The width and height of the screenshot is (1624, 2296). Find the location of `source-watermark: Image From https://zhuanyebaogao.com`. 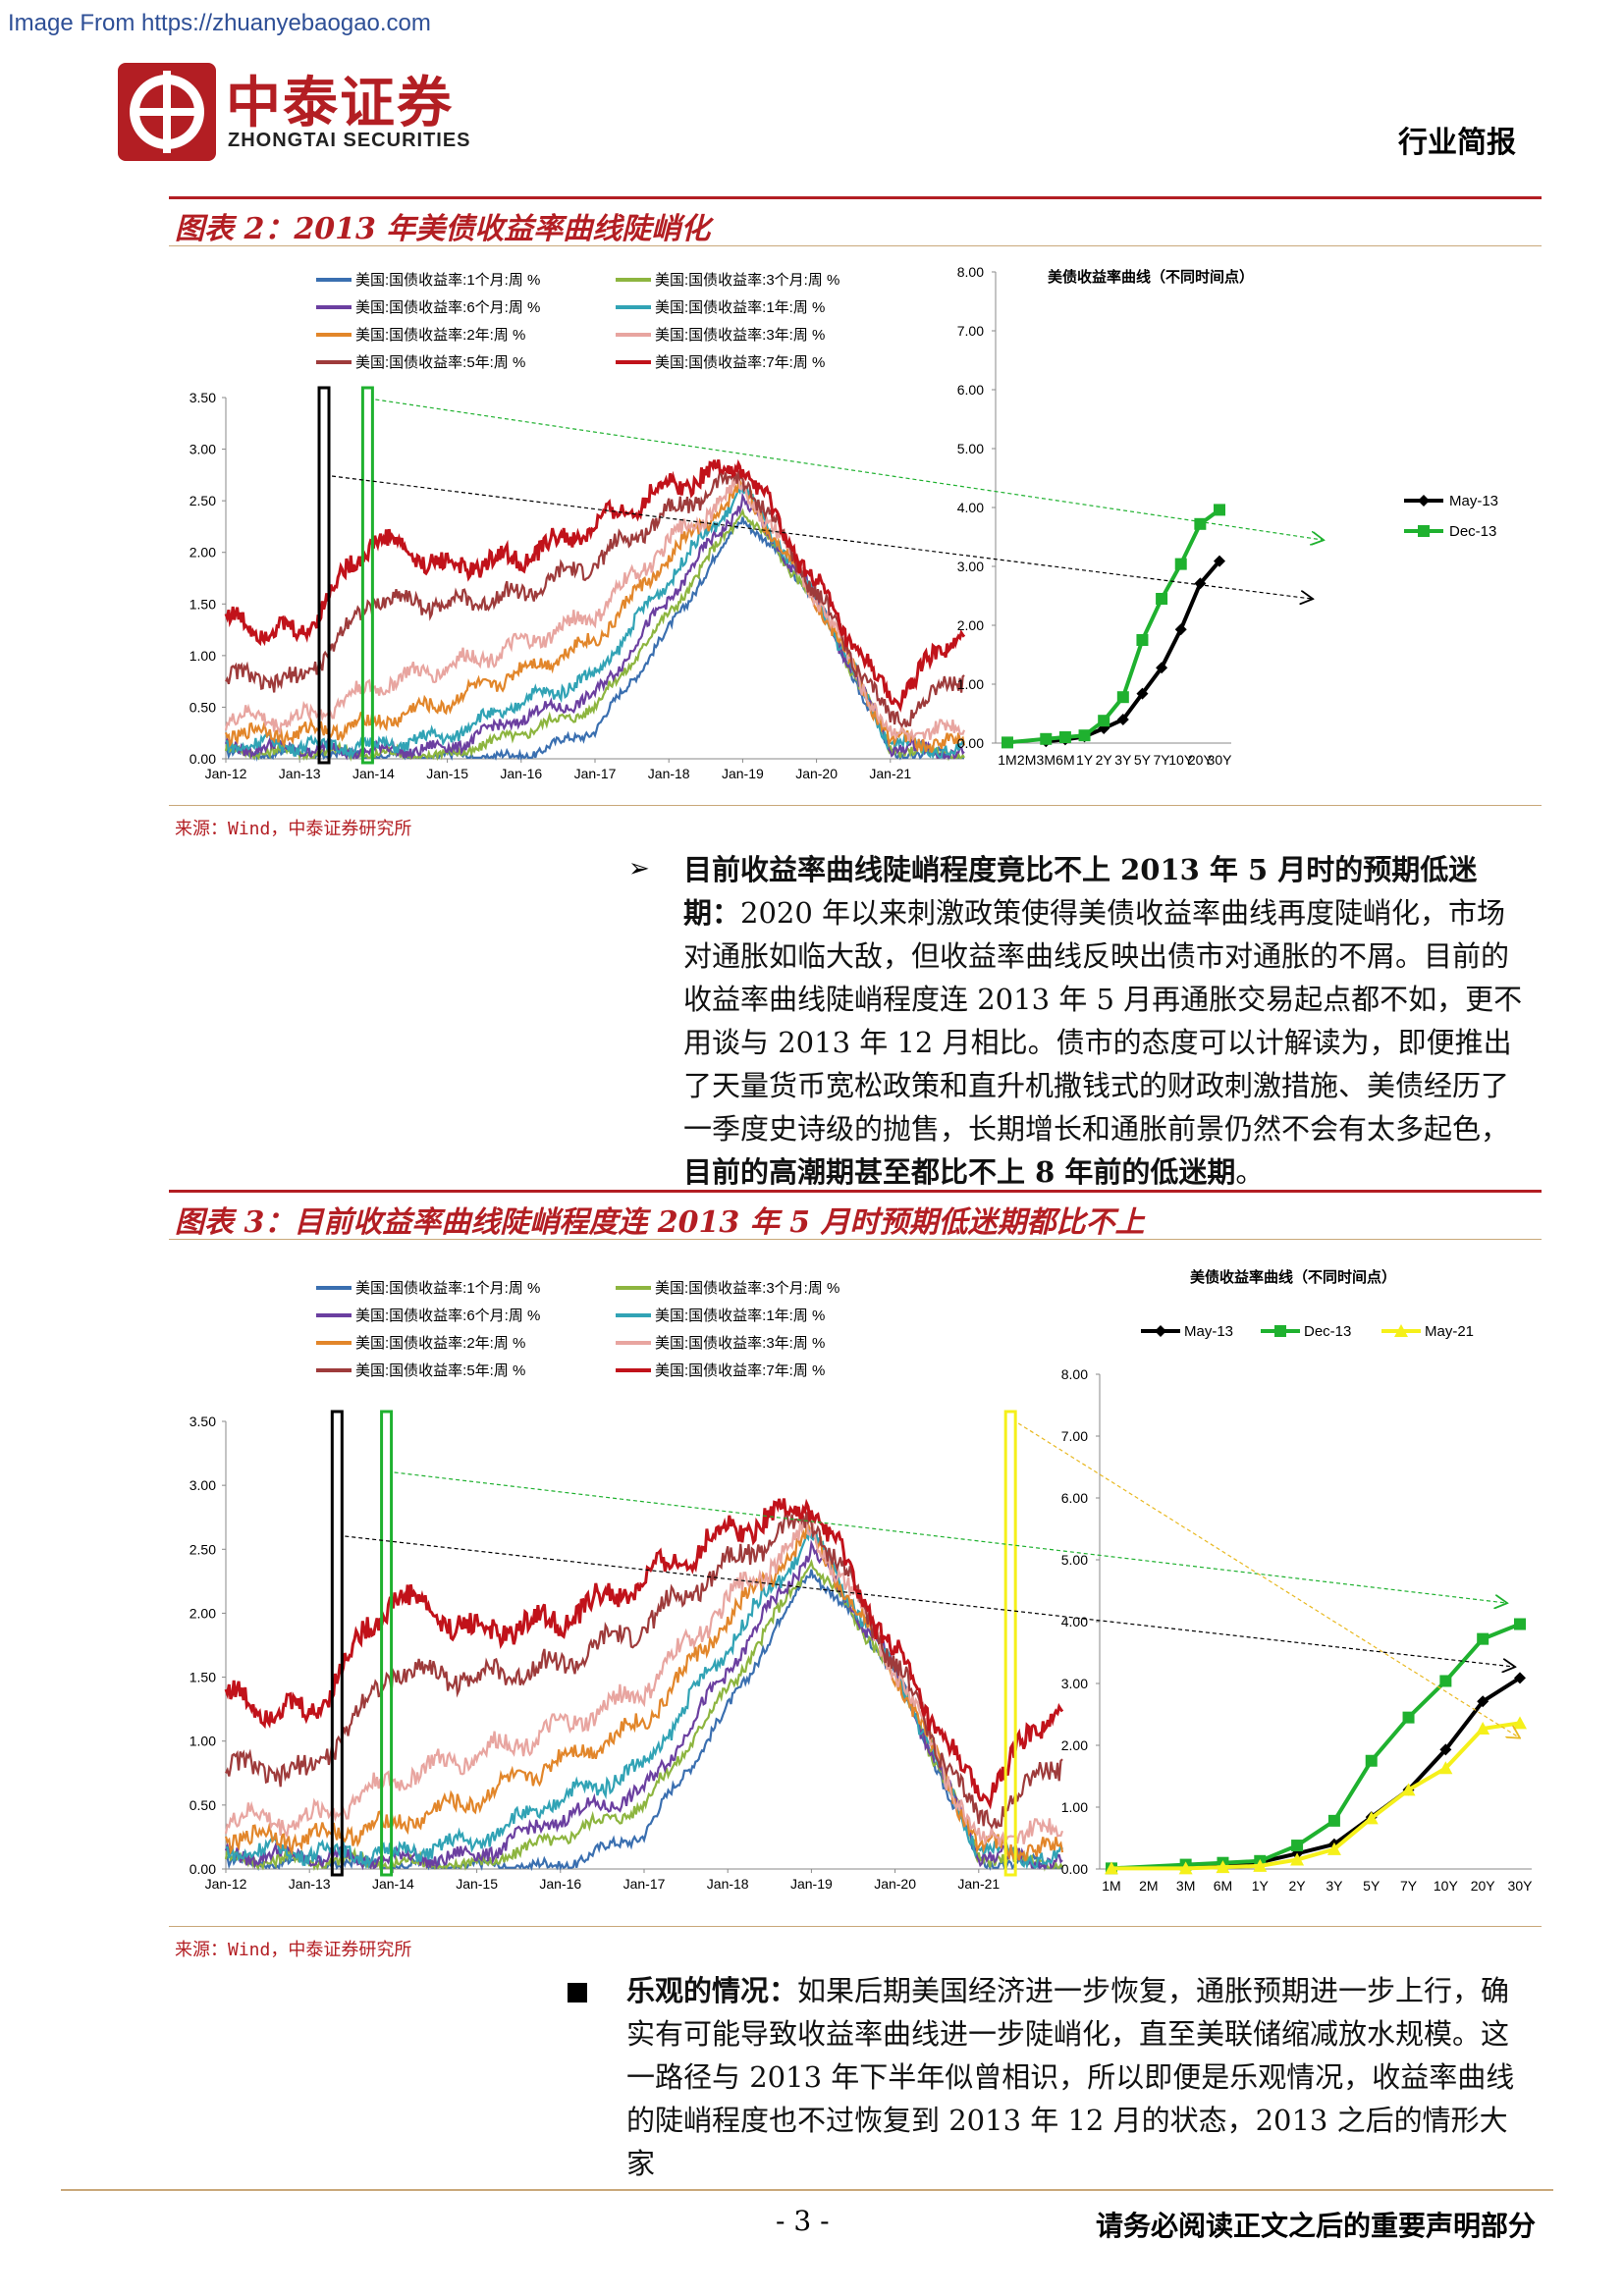

source-watermark: Image From https://zhuanyebaogao.com is located at coordinates (219, 23).